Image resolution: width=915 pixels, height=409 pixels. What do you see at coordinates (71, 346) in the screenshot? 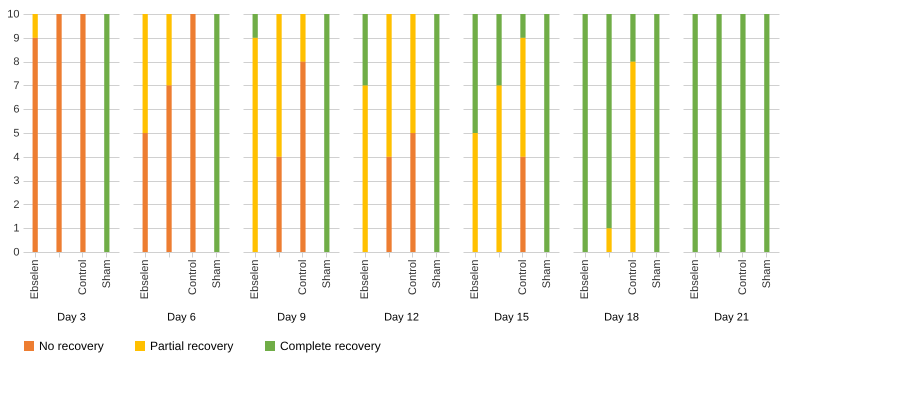
I see `legend-label: No recovery` at bounding box center [71, 346].